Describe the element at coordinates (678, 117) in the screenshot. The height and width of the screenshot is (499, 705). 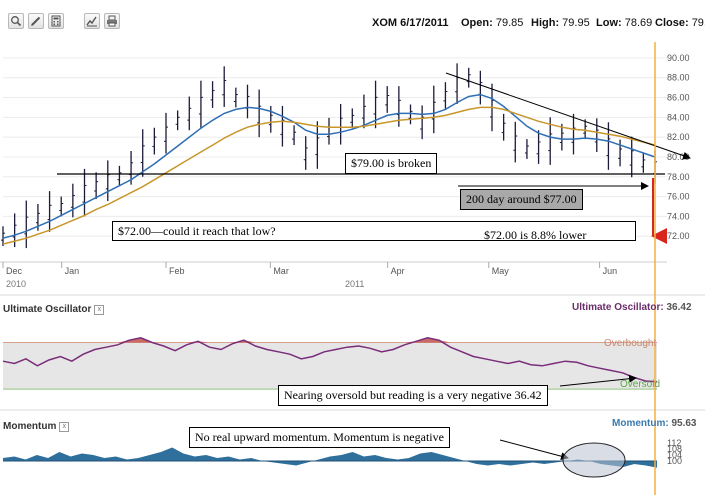
I see `price-tick-label: 84.00` at that location.